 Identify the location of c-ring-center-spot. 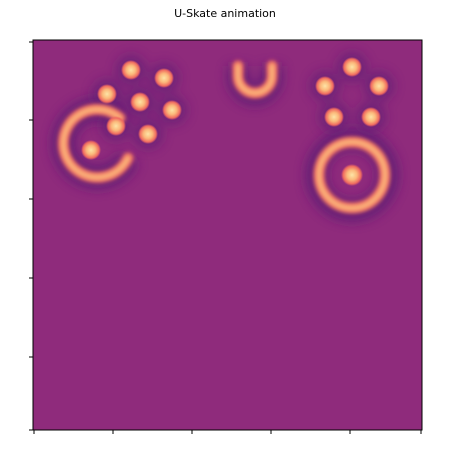
(91, 150).